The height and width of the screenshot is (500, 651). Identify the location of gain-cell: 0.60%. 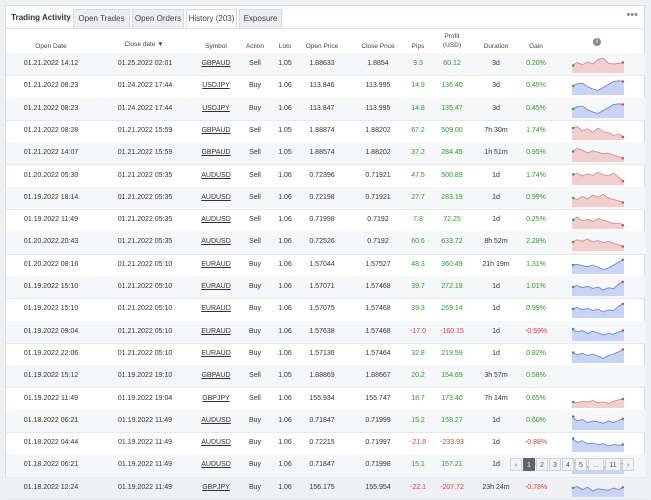
(536, 465).